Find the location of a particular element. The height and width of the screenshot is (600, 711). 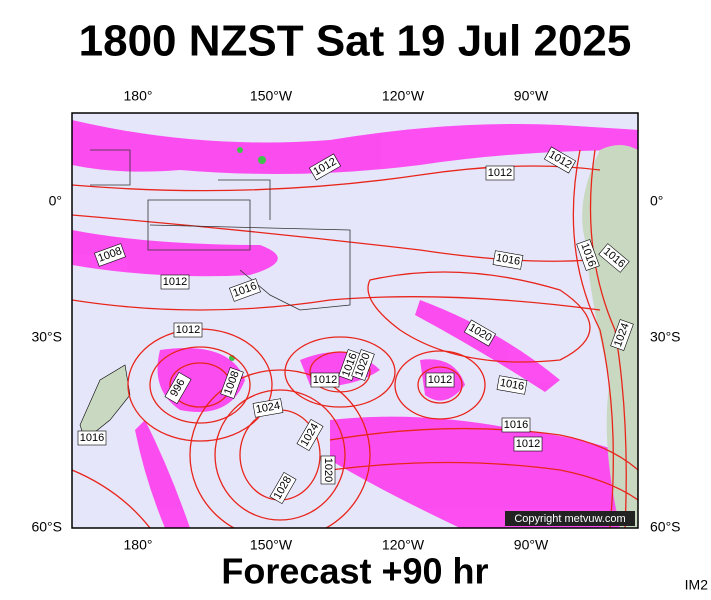

forecast-label: Forecast +90 hr is located at coordinates (354, 571).